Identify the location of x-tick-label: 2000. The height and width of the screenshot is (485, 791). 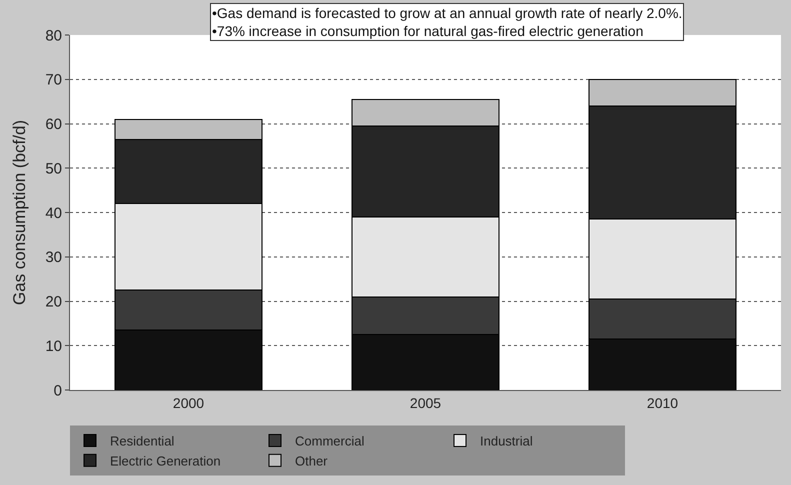
(188, 402).